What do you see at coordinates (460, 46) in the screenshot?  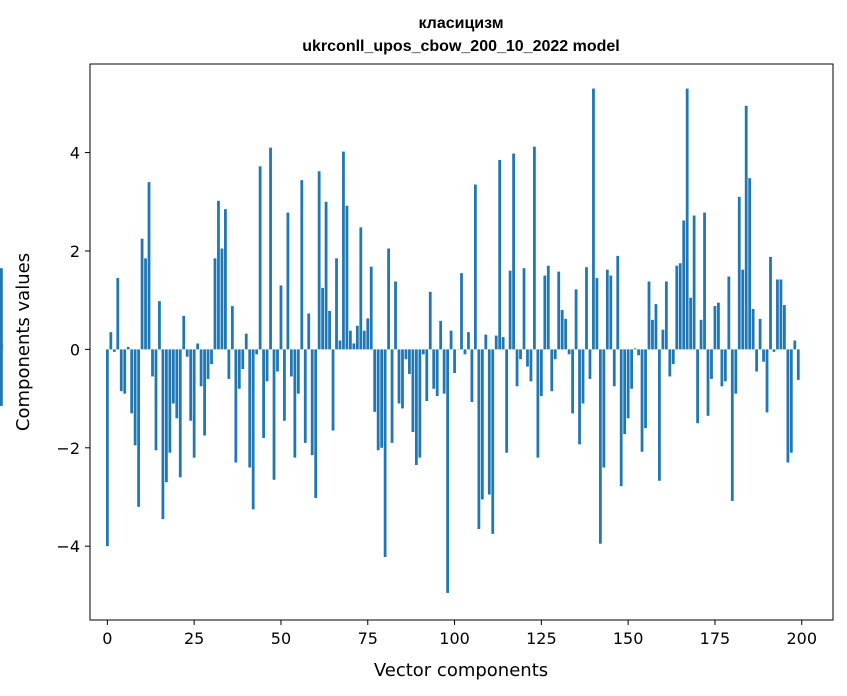 I see `chart-subtitle: ukrconll_upos_cbow_200_10_2022 model` at bounding box center [460, 46].